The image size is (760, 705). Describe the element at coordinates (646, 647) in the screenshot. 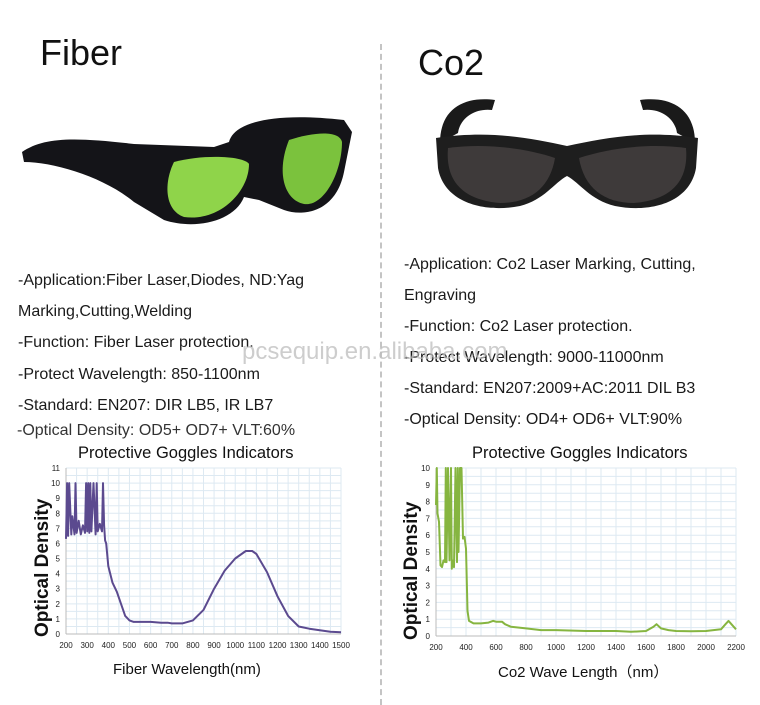

I see `svg-text: 1600` at that location.